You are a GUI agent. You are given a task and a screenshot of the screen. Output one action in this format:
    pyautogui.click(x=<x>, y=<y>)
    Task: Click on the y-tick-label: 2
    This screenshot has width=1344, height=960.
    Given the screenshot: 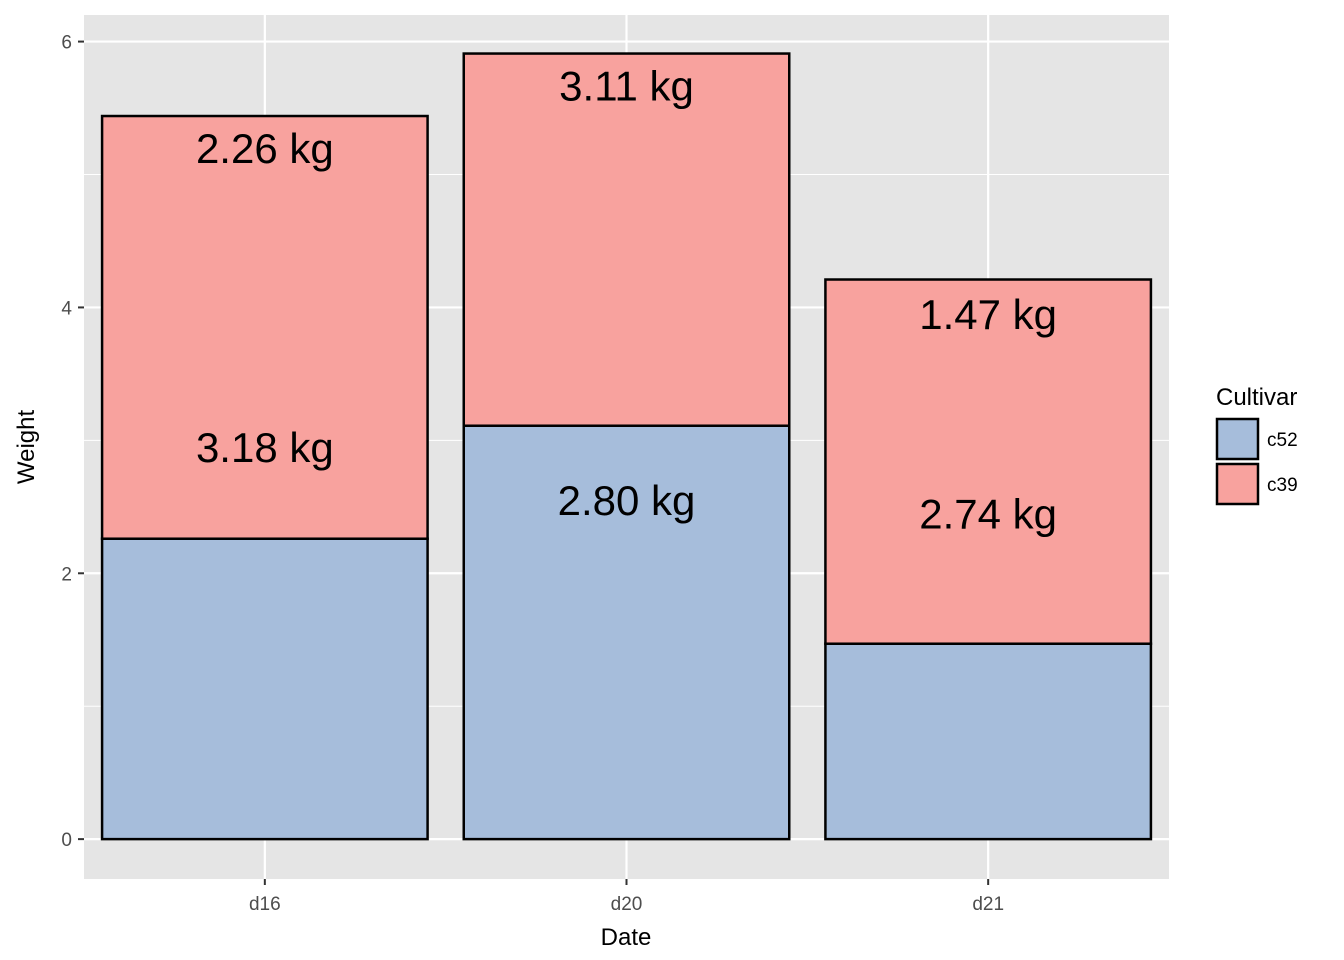 What is the action you would take?
    pyautogui.click(x=66, y=574)
    